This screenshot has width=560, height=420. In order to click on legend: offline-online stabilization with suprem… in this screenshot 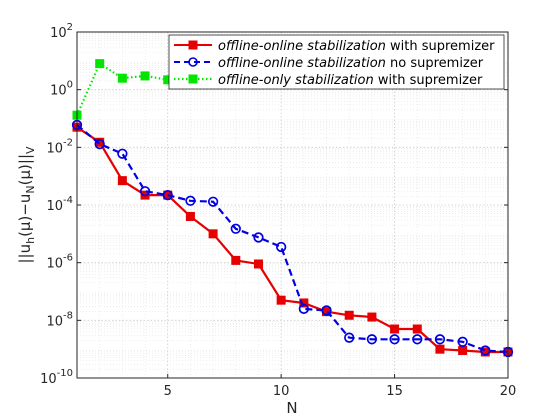, I will do `click(336, 62)`.